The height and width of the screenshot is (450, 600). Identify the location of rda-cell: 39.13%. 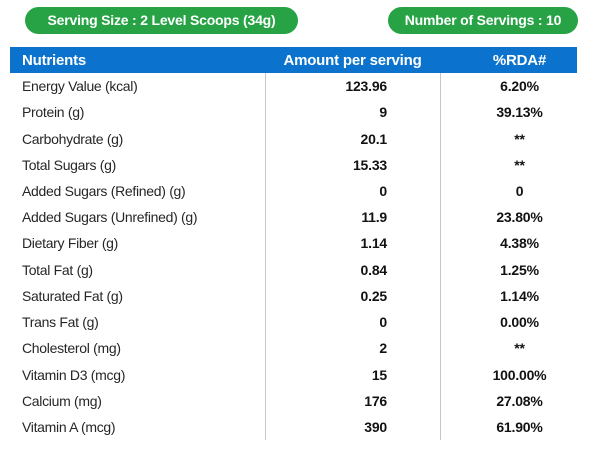
(519, 112).